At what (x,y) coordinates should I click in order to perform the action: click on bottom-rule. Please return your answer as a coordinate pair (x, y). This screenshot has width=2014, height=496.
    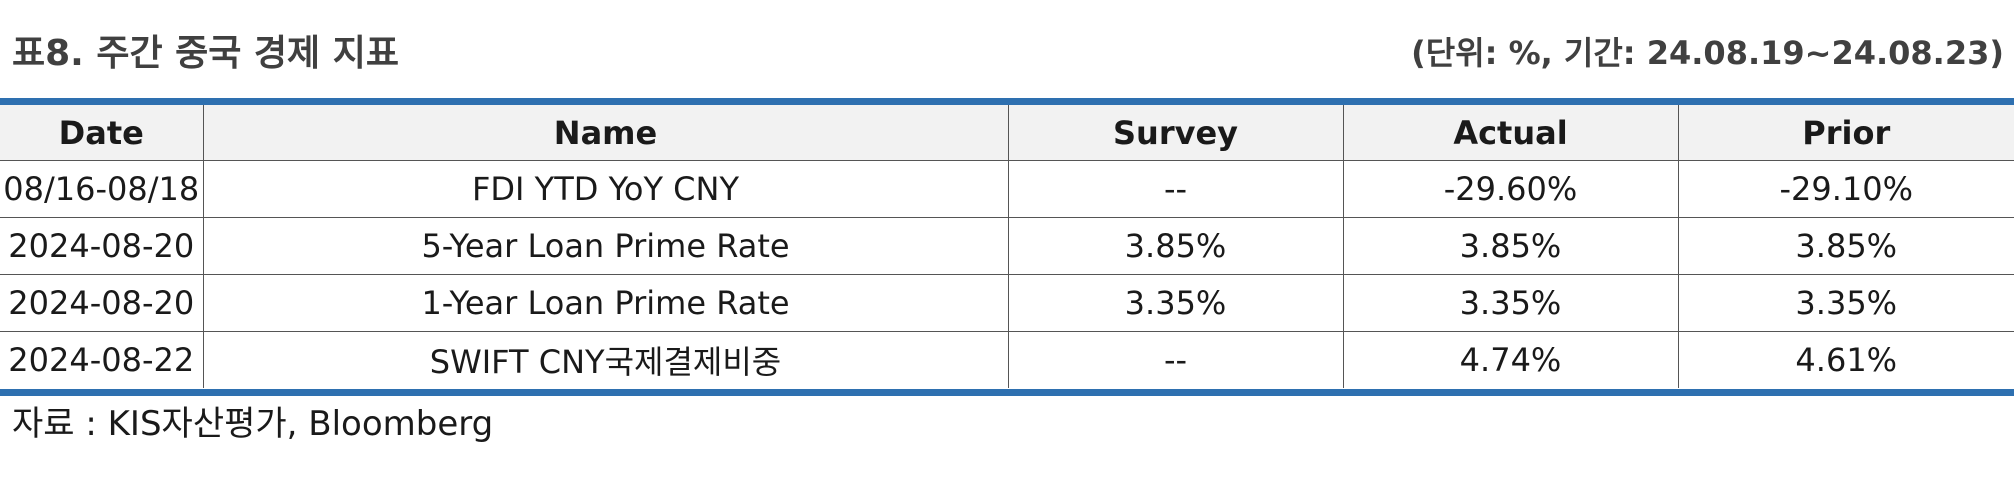
    Looking at the image, I should click on (1007, 392).